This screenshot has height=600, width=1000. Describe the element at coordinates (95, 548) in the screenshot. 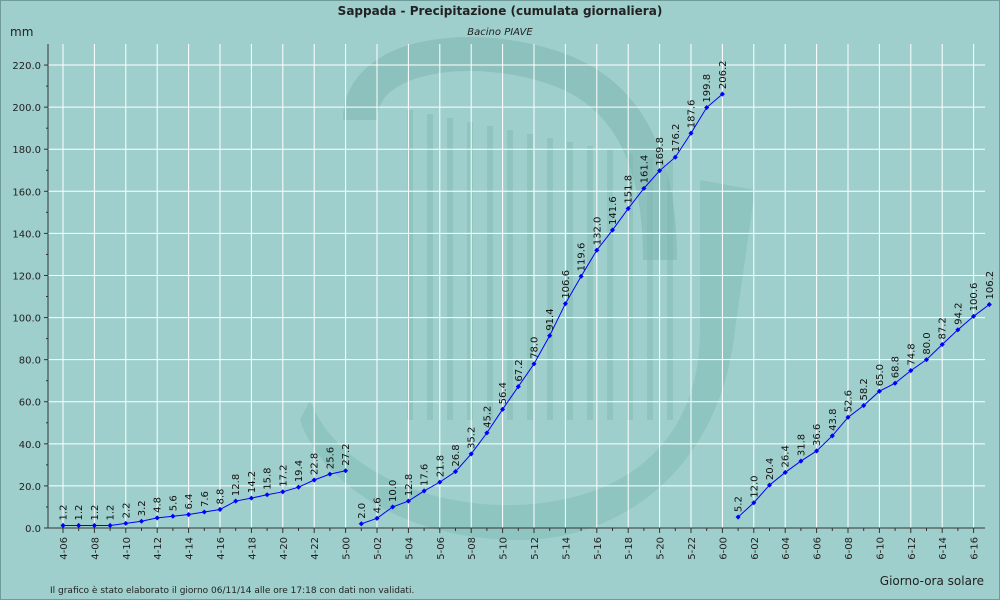

I see `x-tick-label: 4-08` at that location.